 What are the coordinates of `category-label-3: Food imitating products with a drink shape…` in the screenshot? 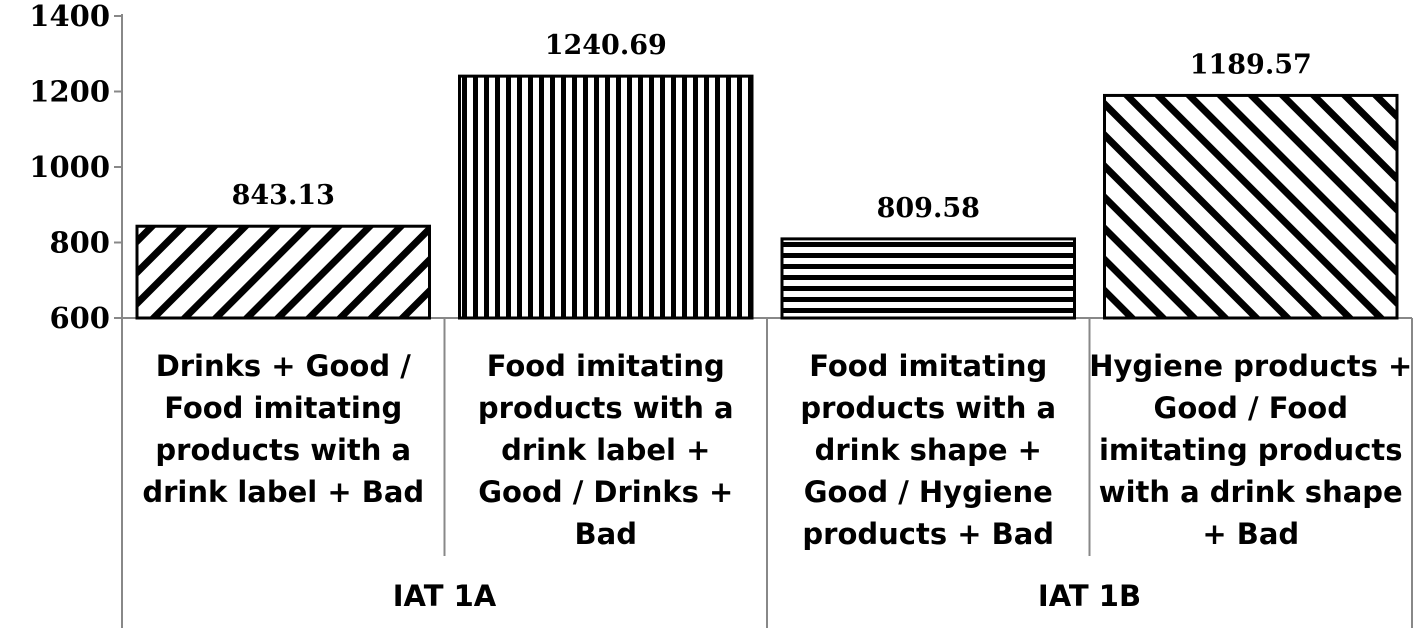 It's located at (928, 450).